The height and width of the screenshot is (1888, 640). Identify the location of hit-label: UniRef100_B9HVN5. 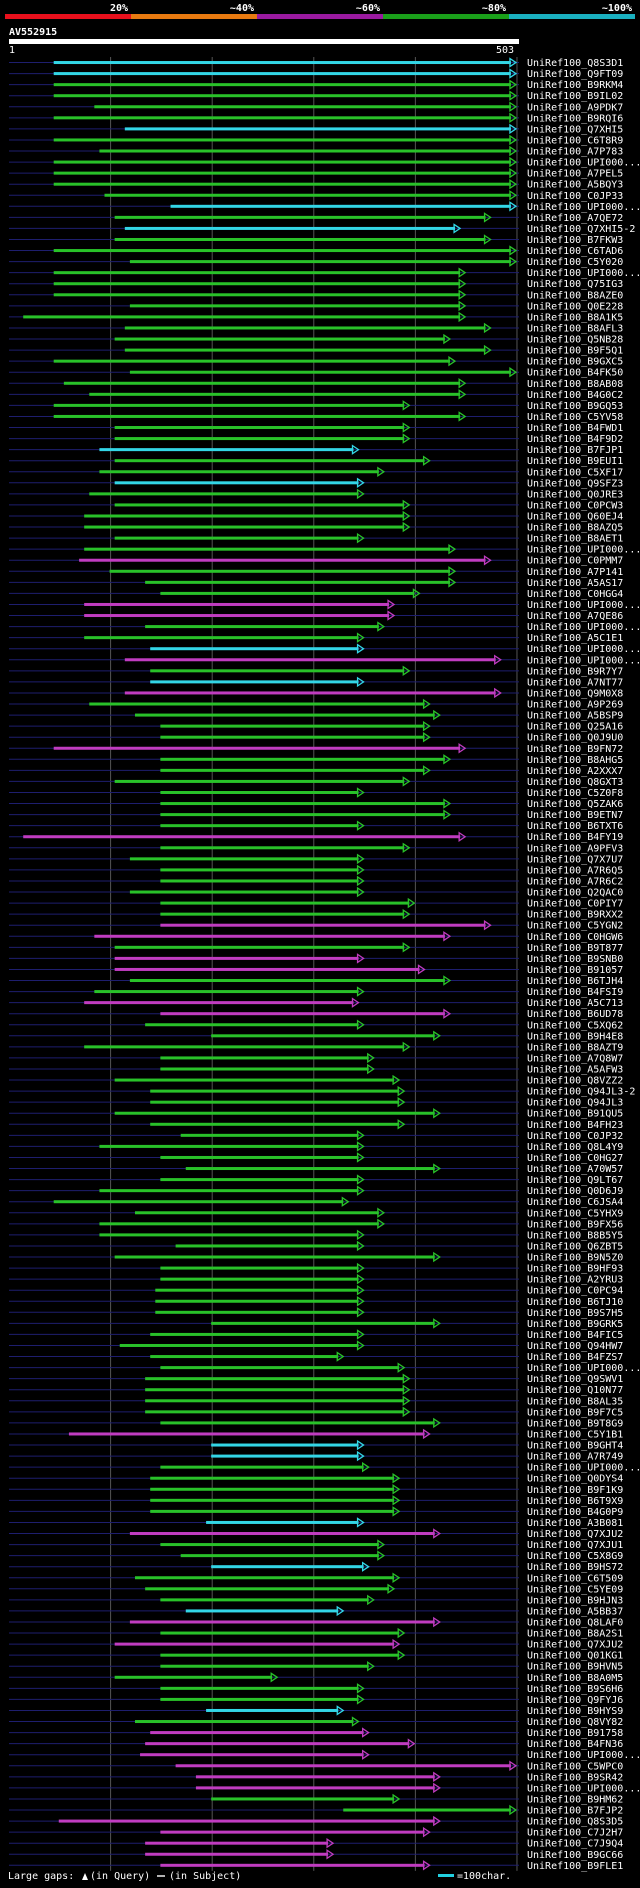
(575, 1667).